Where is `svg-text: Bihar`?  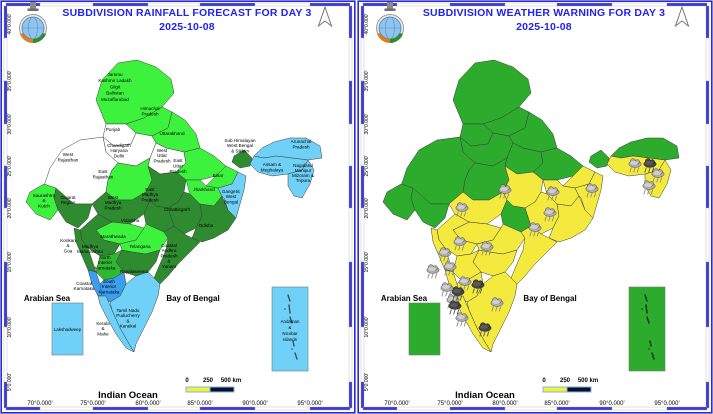 svg-text: Bihar is located at coordinates (218, 175).